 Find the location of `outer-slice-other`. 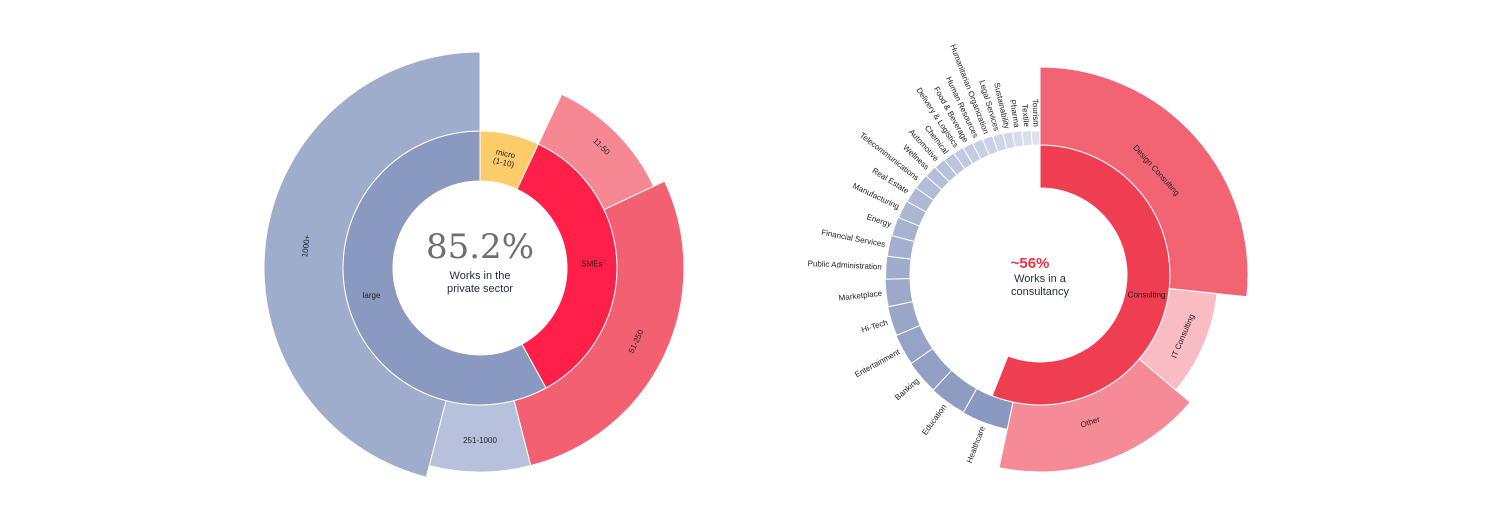

outer-slice-other is located at coordinates (1094, 415).